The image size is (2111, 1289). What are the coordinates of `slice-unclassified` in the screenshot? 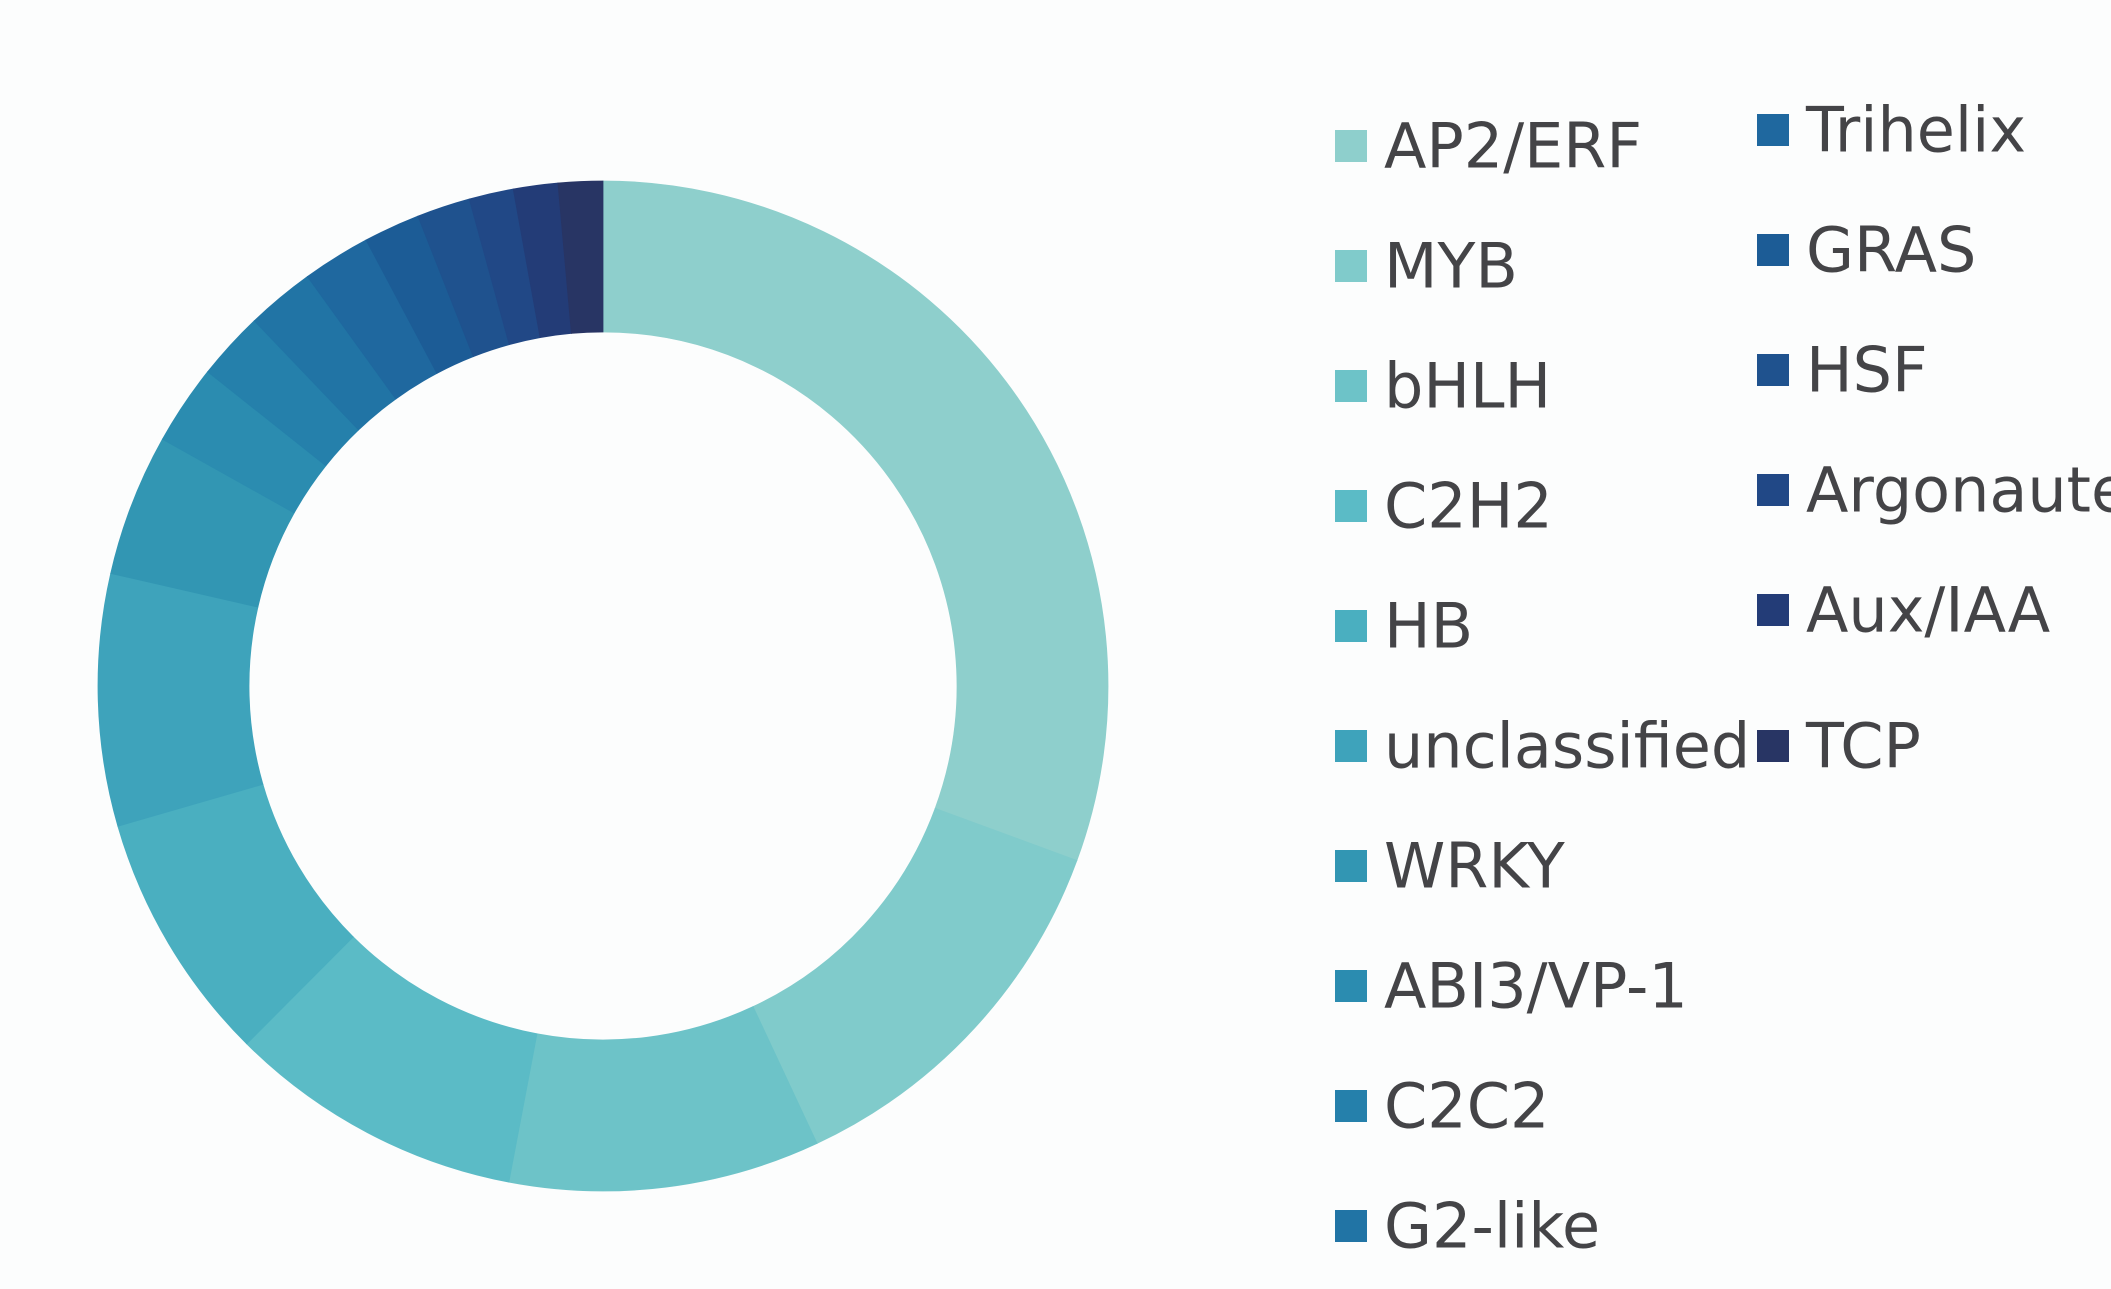 It's located at (180, 699).